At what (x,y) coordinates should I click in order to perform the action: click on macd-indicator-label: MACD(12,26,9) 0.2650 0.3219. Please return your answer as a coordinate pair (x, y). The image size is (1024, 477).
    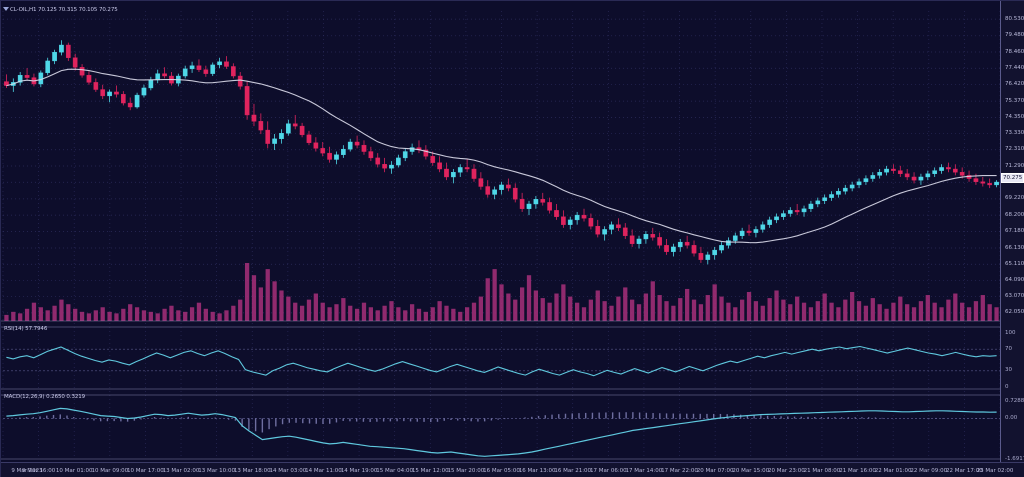
    Looking at the image, I should click on (45, 397).